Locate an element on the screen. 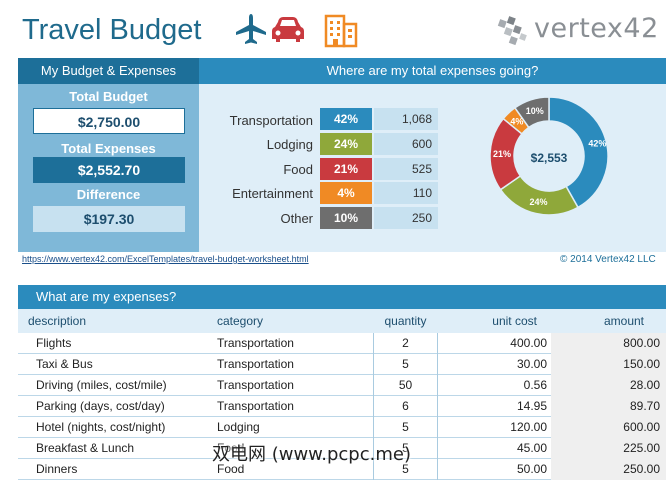  row-category: Lodging is located at coordinates (238, 427).